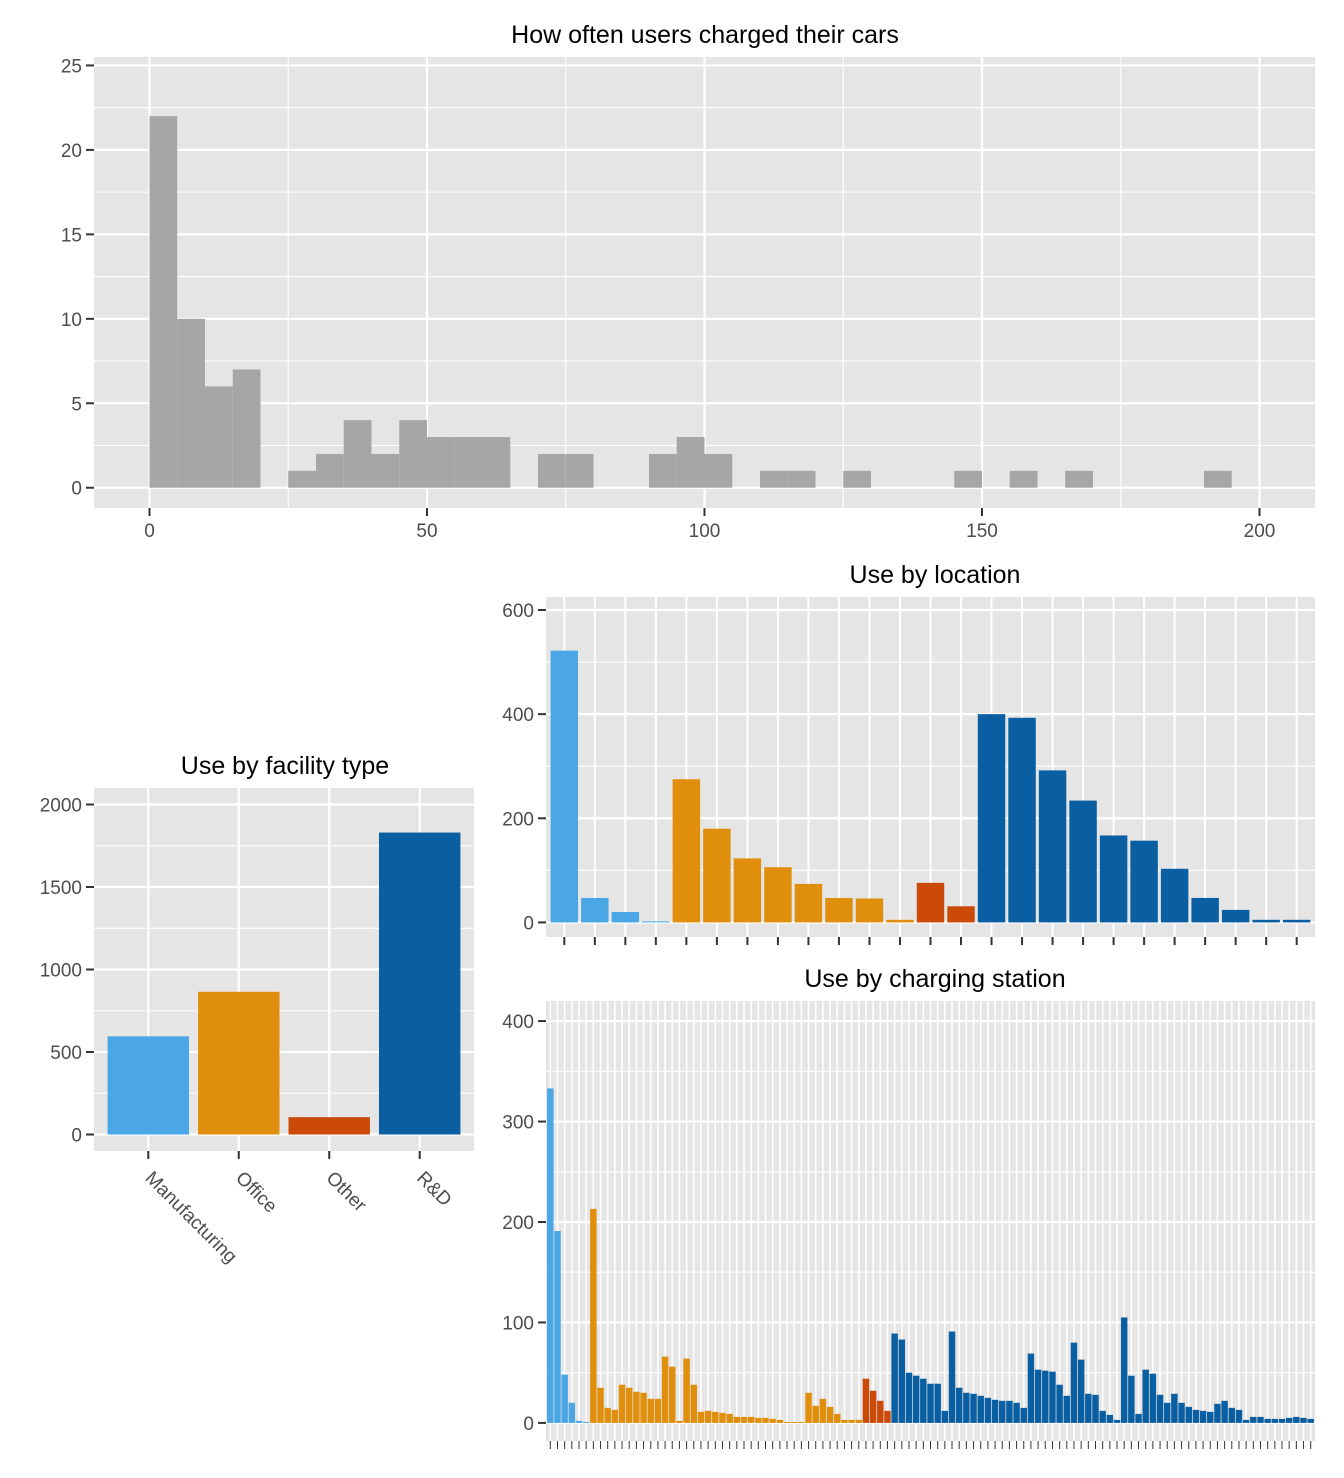  I want to click on hist-x-tick-label: 100, so click(705, 531).